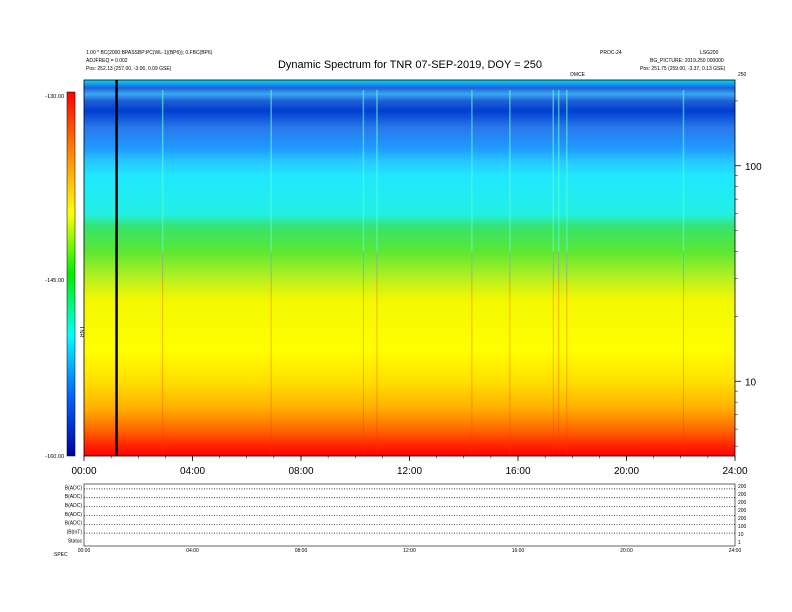 This screenshot has height=612, width=792. I want to click on lower-row-label-1: B(ADC), so click(74, 497).